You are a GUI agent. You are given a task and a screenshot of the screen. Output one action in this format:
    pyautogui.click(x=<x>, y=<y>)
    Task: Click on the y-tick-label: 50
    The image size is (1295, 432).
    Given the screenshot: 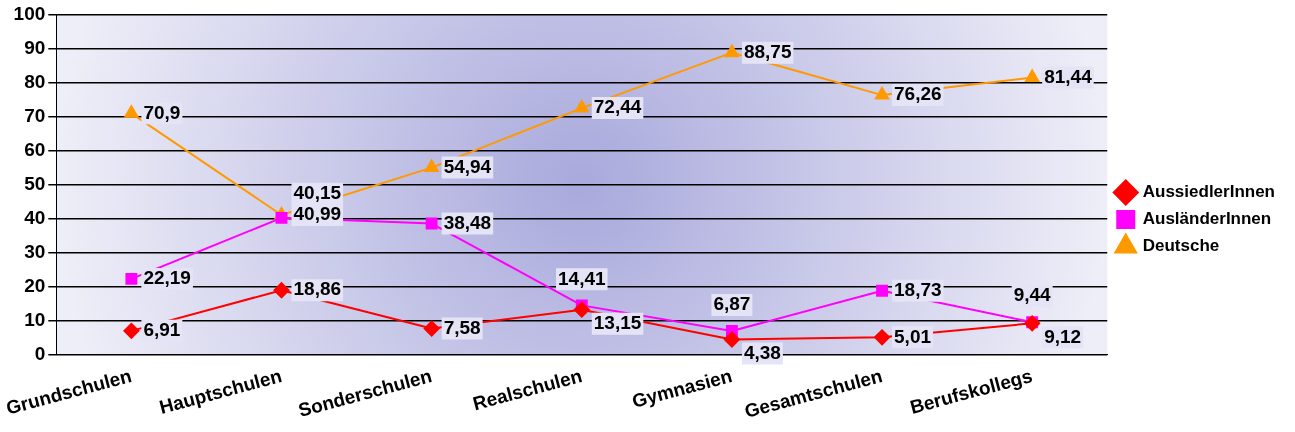 What is the action you would take?
    pyautogui.click(x=35, y=183)
    